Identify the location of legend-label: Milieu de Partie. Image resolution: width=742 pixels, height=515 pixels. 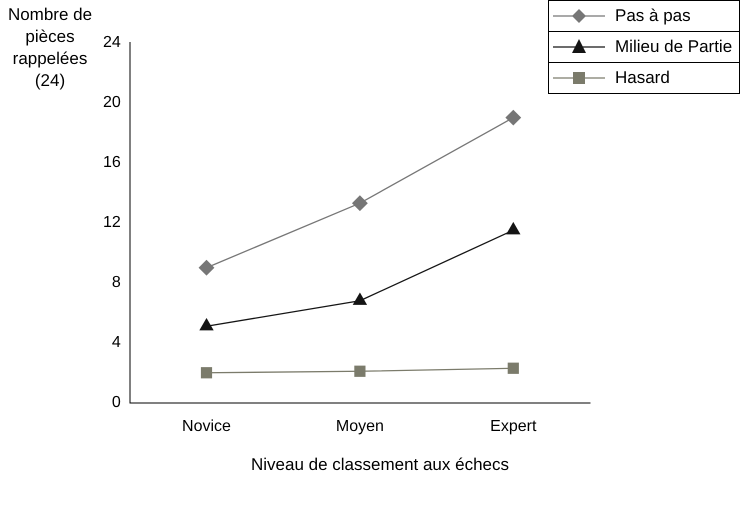
(673, 47).